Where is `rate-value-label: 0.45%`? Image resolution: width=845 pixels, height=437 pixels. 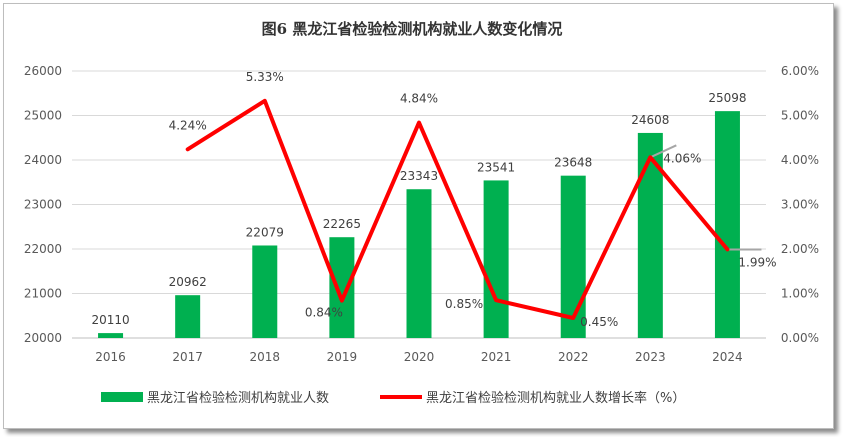 rate-value-label: 0.45% is located at coordinates (599, 322).